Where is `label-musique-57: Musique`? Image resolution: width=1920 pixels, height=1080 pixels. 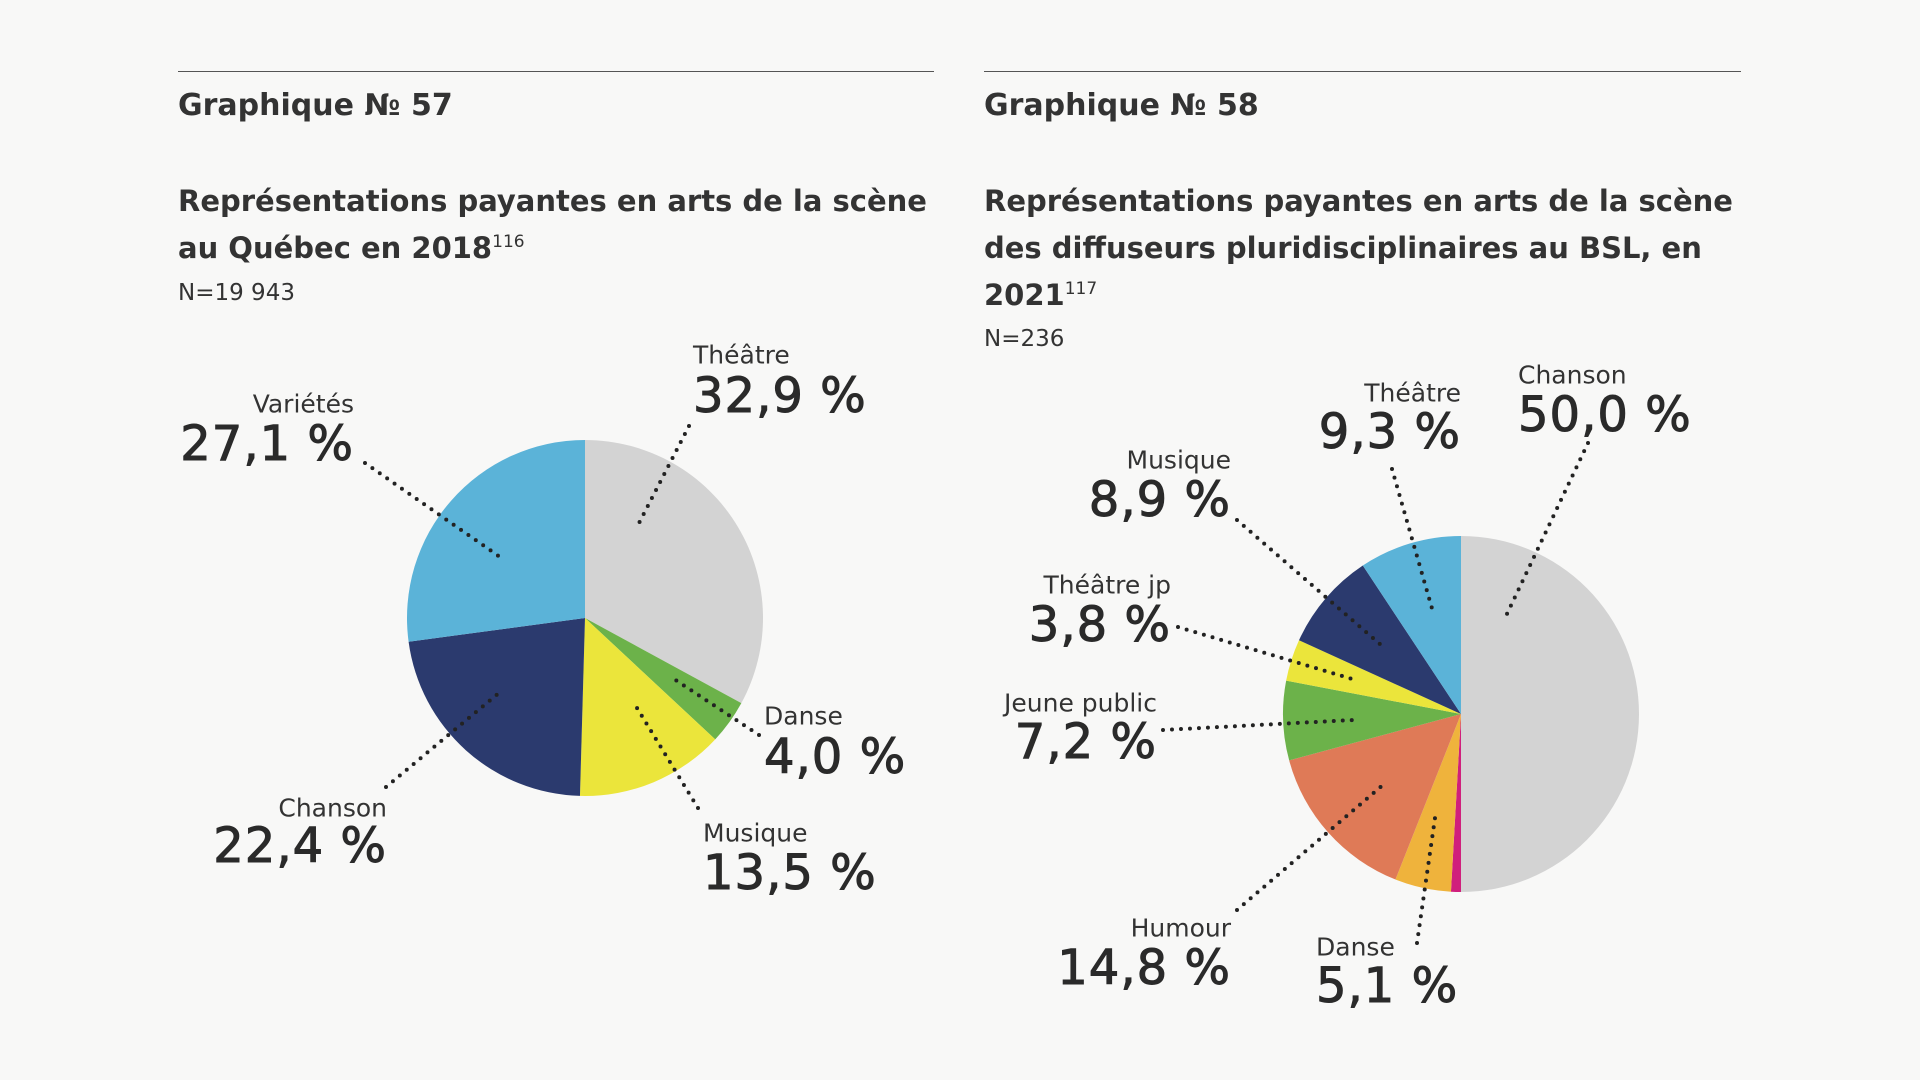
label-musique-57: Musique is located at coordinates (755, 833).